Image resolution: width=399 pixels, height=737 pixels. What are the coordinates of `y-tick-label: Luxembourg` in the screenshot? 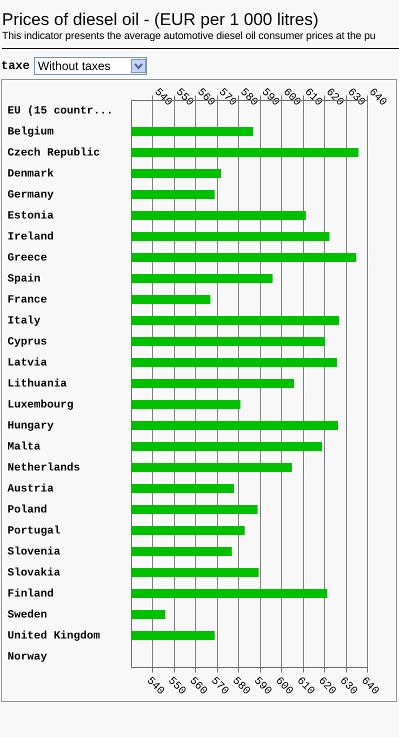 It's located at (41, 406).